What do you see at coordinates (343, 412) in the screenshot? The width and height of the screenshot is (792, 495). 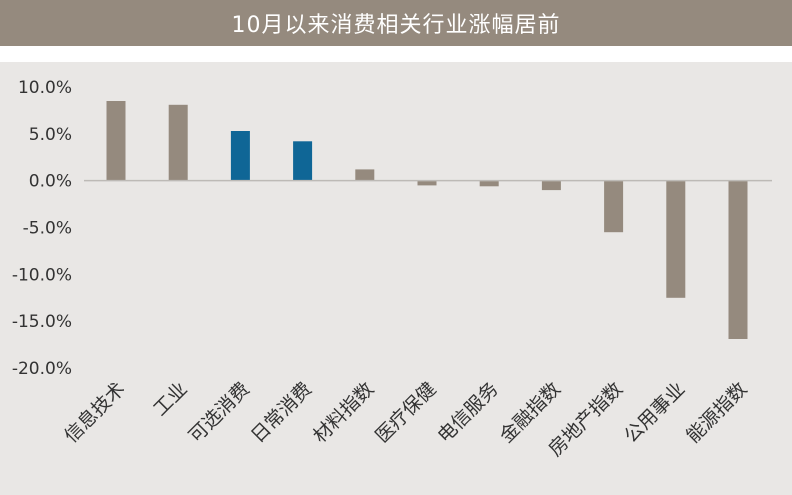 I see `x-category-label: 材料指数` at bounding box center [343, 412].